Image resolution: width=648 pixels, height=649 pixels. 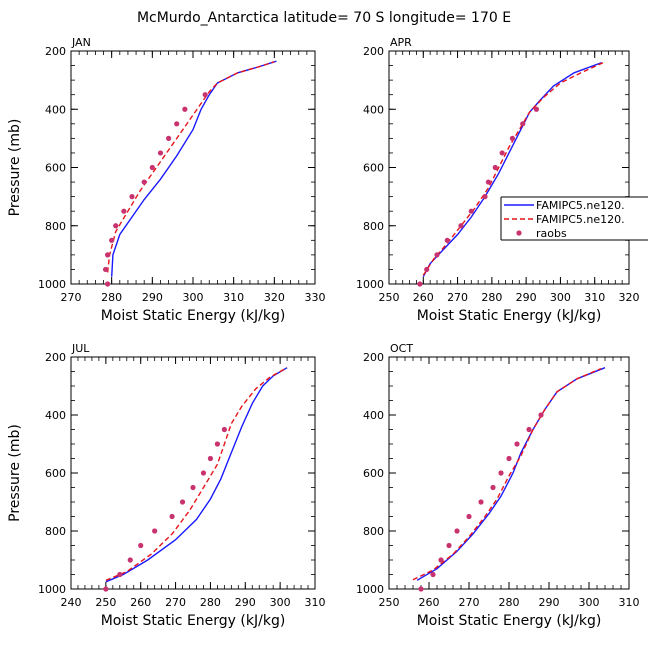 I want to click on x-tick-label: 320, so click(x=274, y=297).